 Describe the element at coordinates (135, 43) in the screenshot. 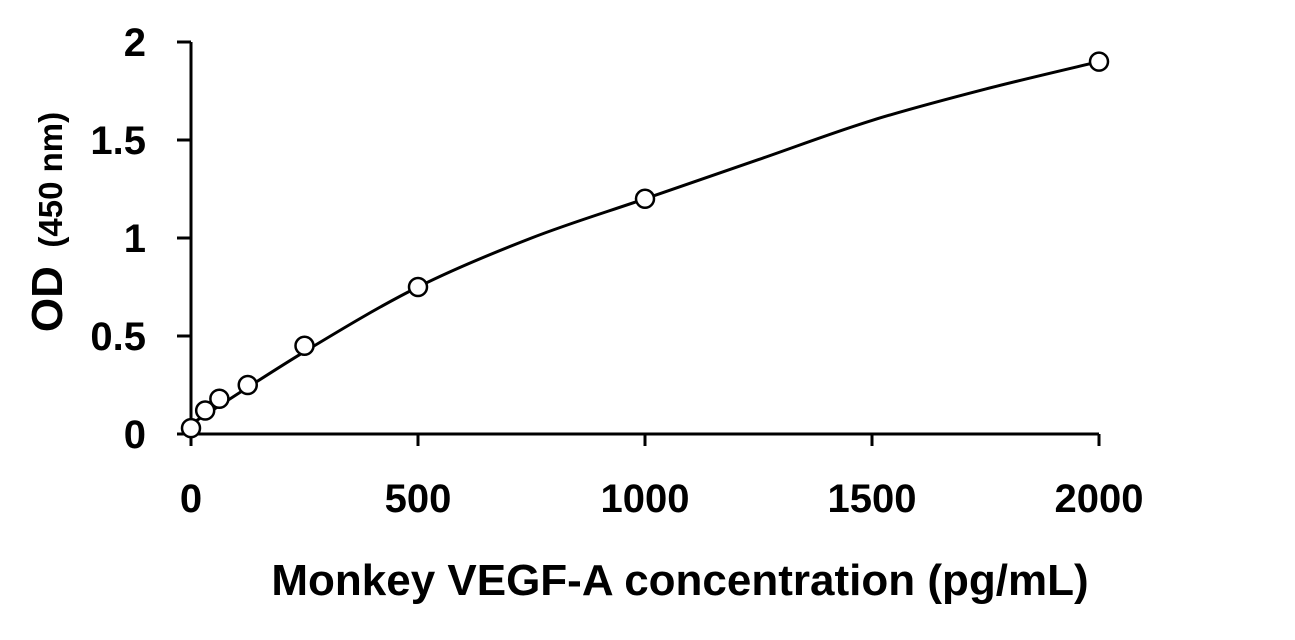

I see `y-tick-label: 2` at that location.